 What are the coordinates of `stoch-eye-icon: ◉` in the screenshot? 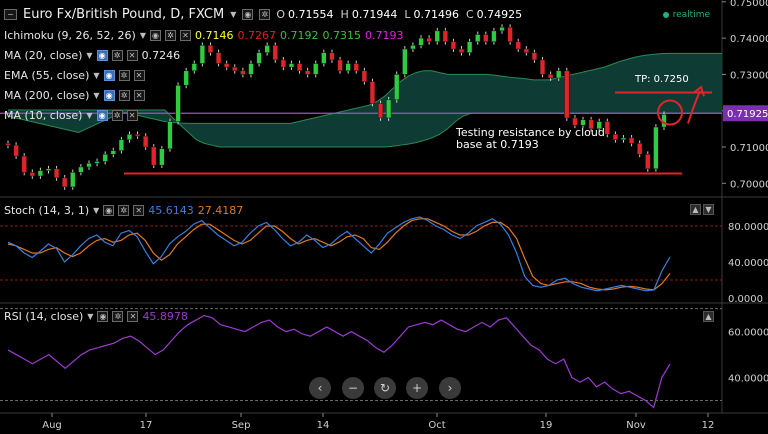 It's located at (109, 210).